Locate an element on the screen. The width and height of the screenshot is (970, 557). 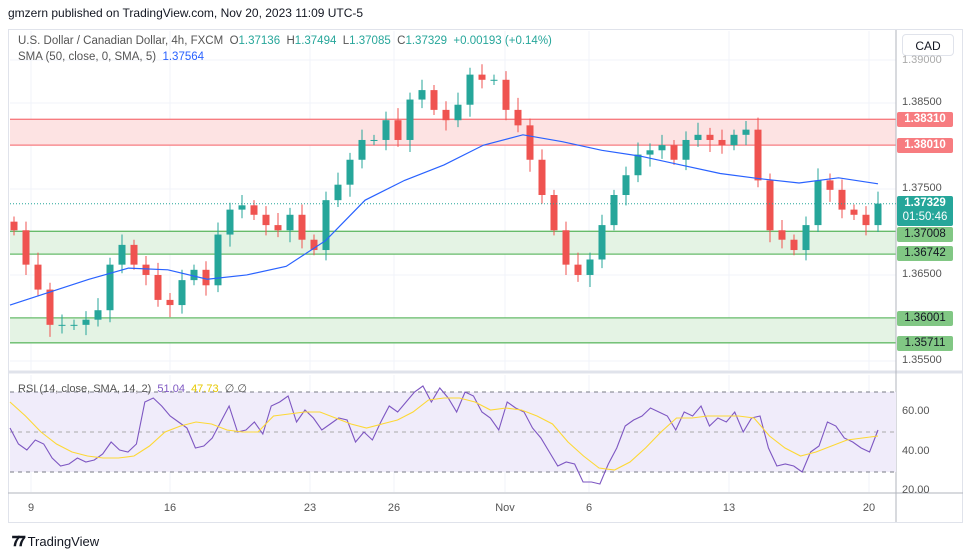
rsi-label: RSI (14, close, SMA, 14, 2) is located at coordinates (85, 389).